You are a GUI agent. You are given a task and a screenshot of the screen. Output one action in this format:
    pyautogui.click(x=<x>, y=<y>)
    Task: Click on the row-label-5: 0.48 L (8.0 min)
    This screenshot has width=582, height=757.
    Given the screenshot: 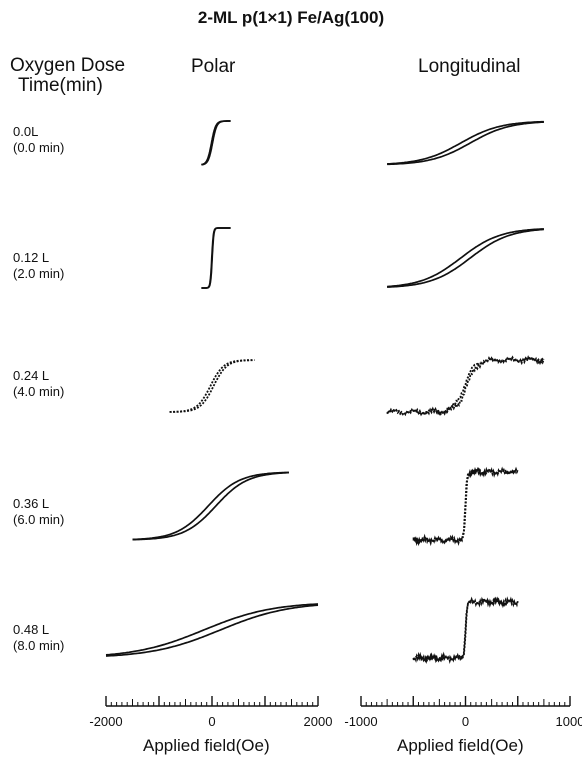 What is the action you would take?
    pyautogui.click(x=38, y=638)
    